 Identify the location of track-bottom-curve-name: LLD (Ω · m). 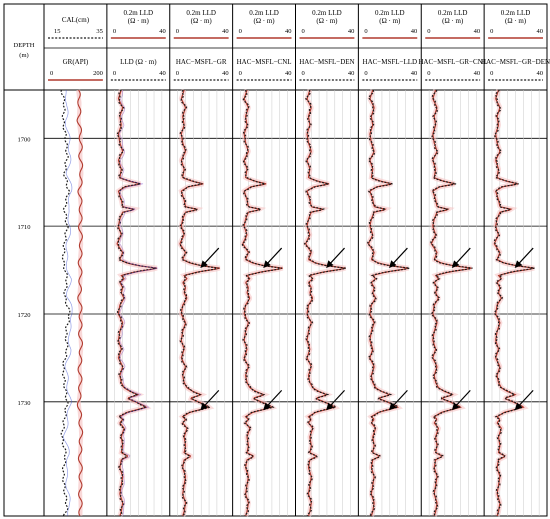
(138, 62).